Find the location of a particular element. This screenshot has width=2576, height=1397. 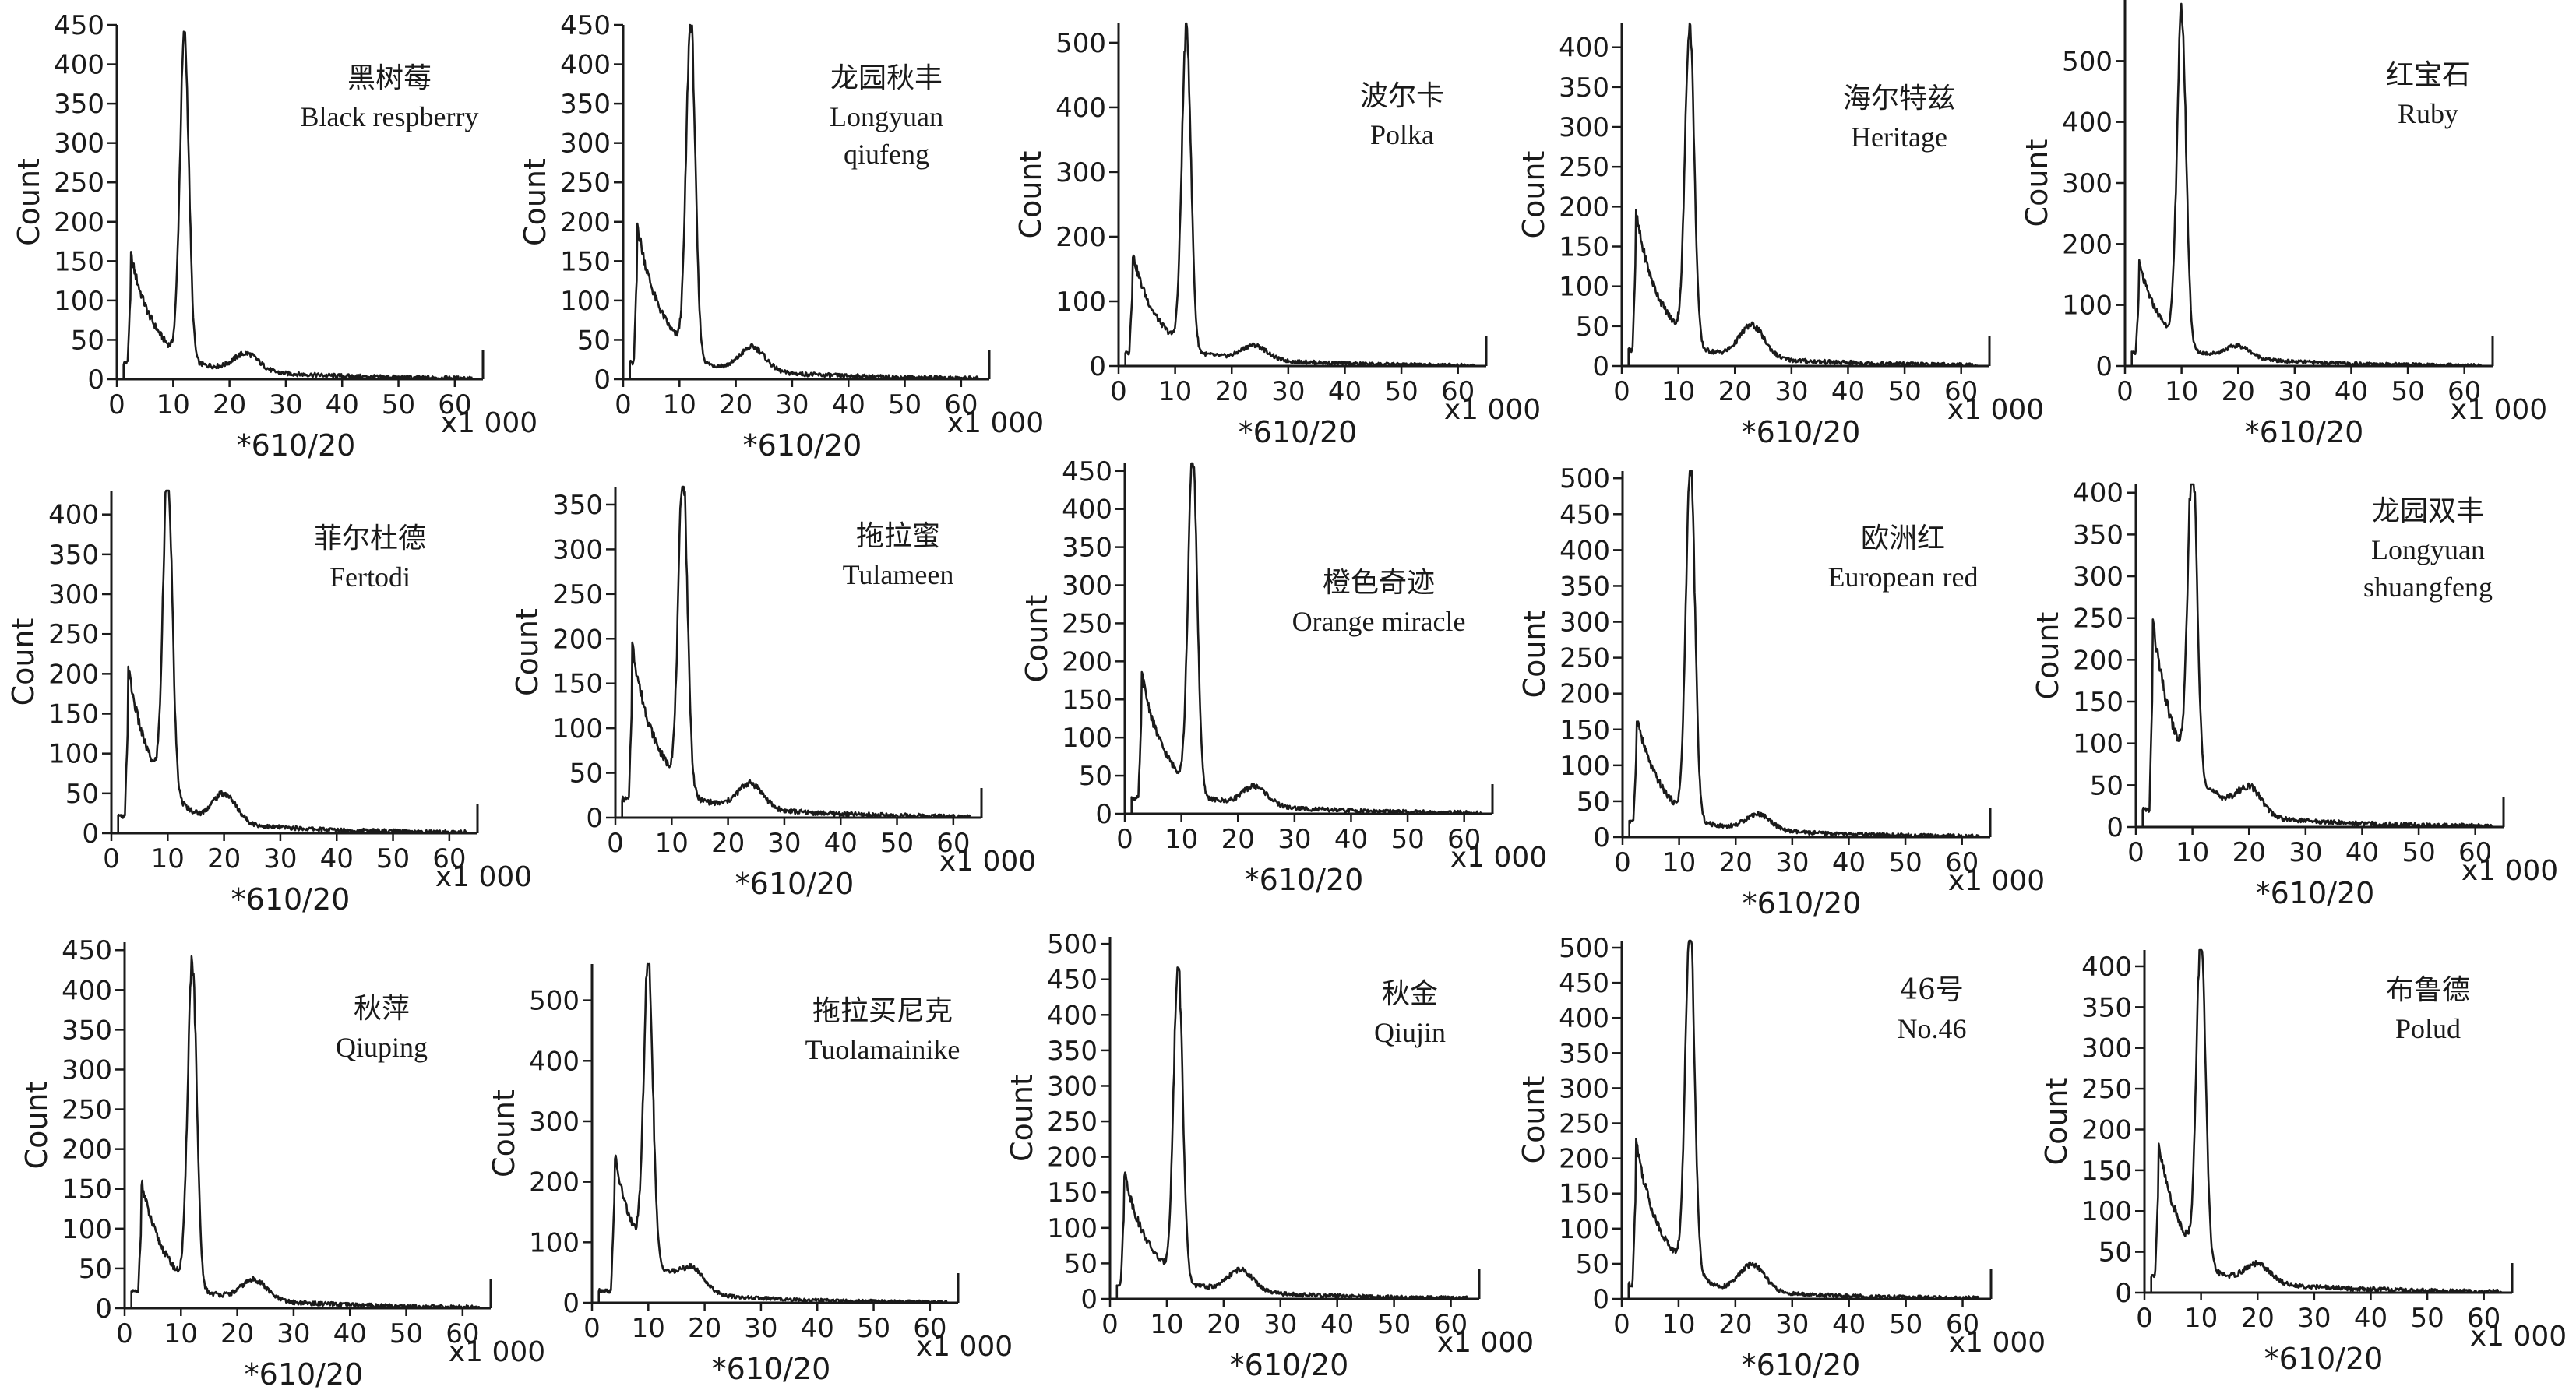

cultivar-name-en: Polud is located at coordinates (2428, 1028).